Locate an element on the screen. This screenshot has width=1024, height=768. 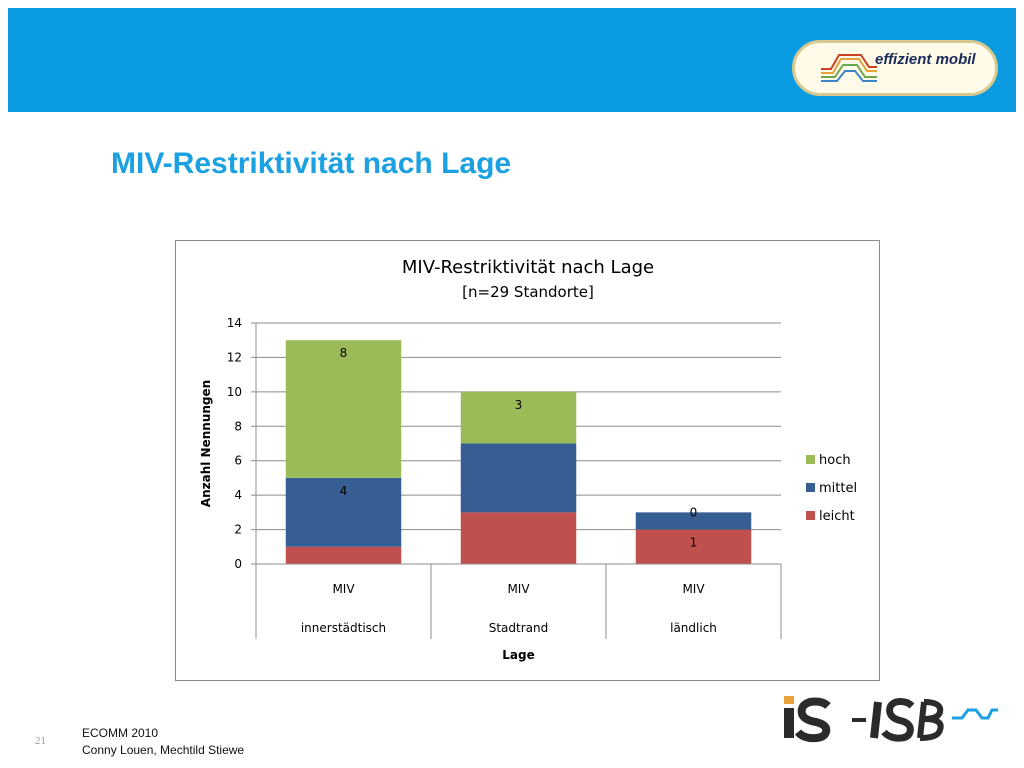
legend-swatch-hoch is located at coordinates (810, 459).